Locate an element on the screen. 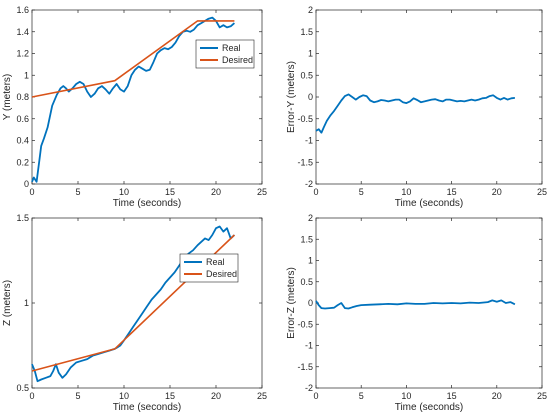 This screenshot has width=550, height=420. y-tick-label: 1.6 is located at coordinates (22, 10).